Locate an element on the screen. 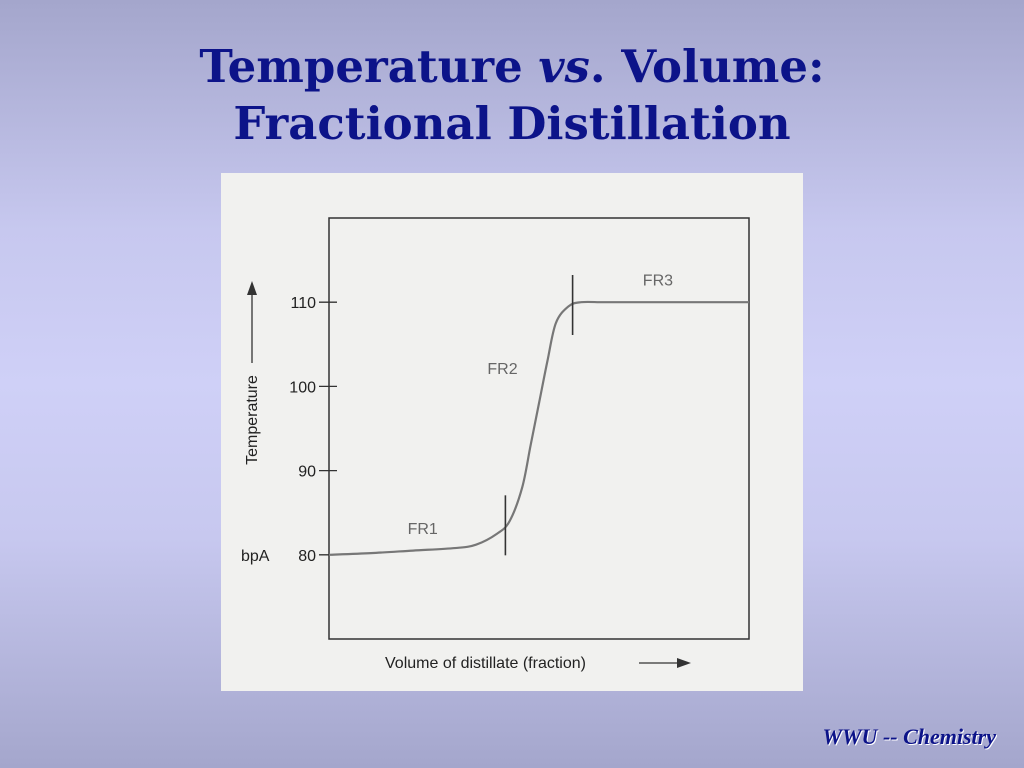 This screenshot has width=1024, height=768. x-axis-label: Volume of distillate (fraction) is located at coordinates (485, 663).